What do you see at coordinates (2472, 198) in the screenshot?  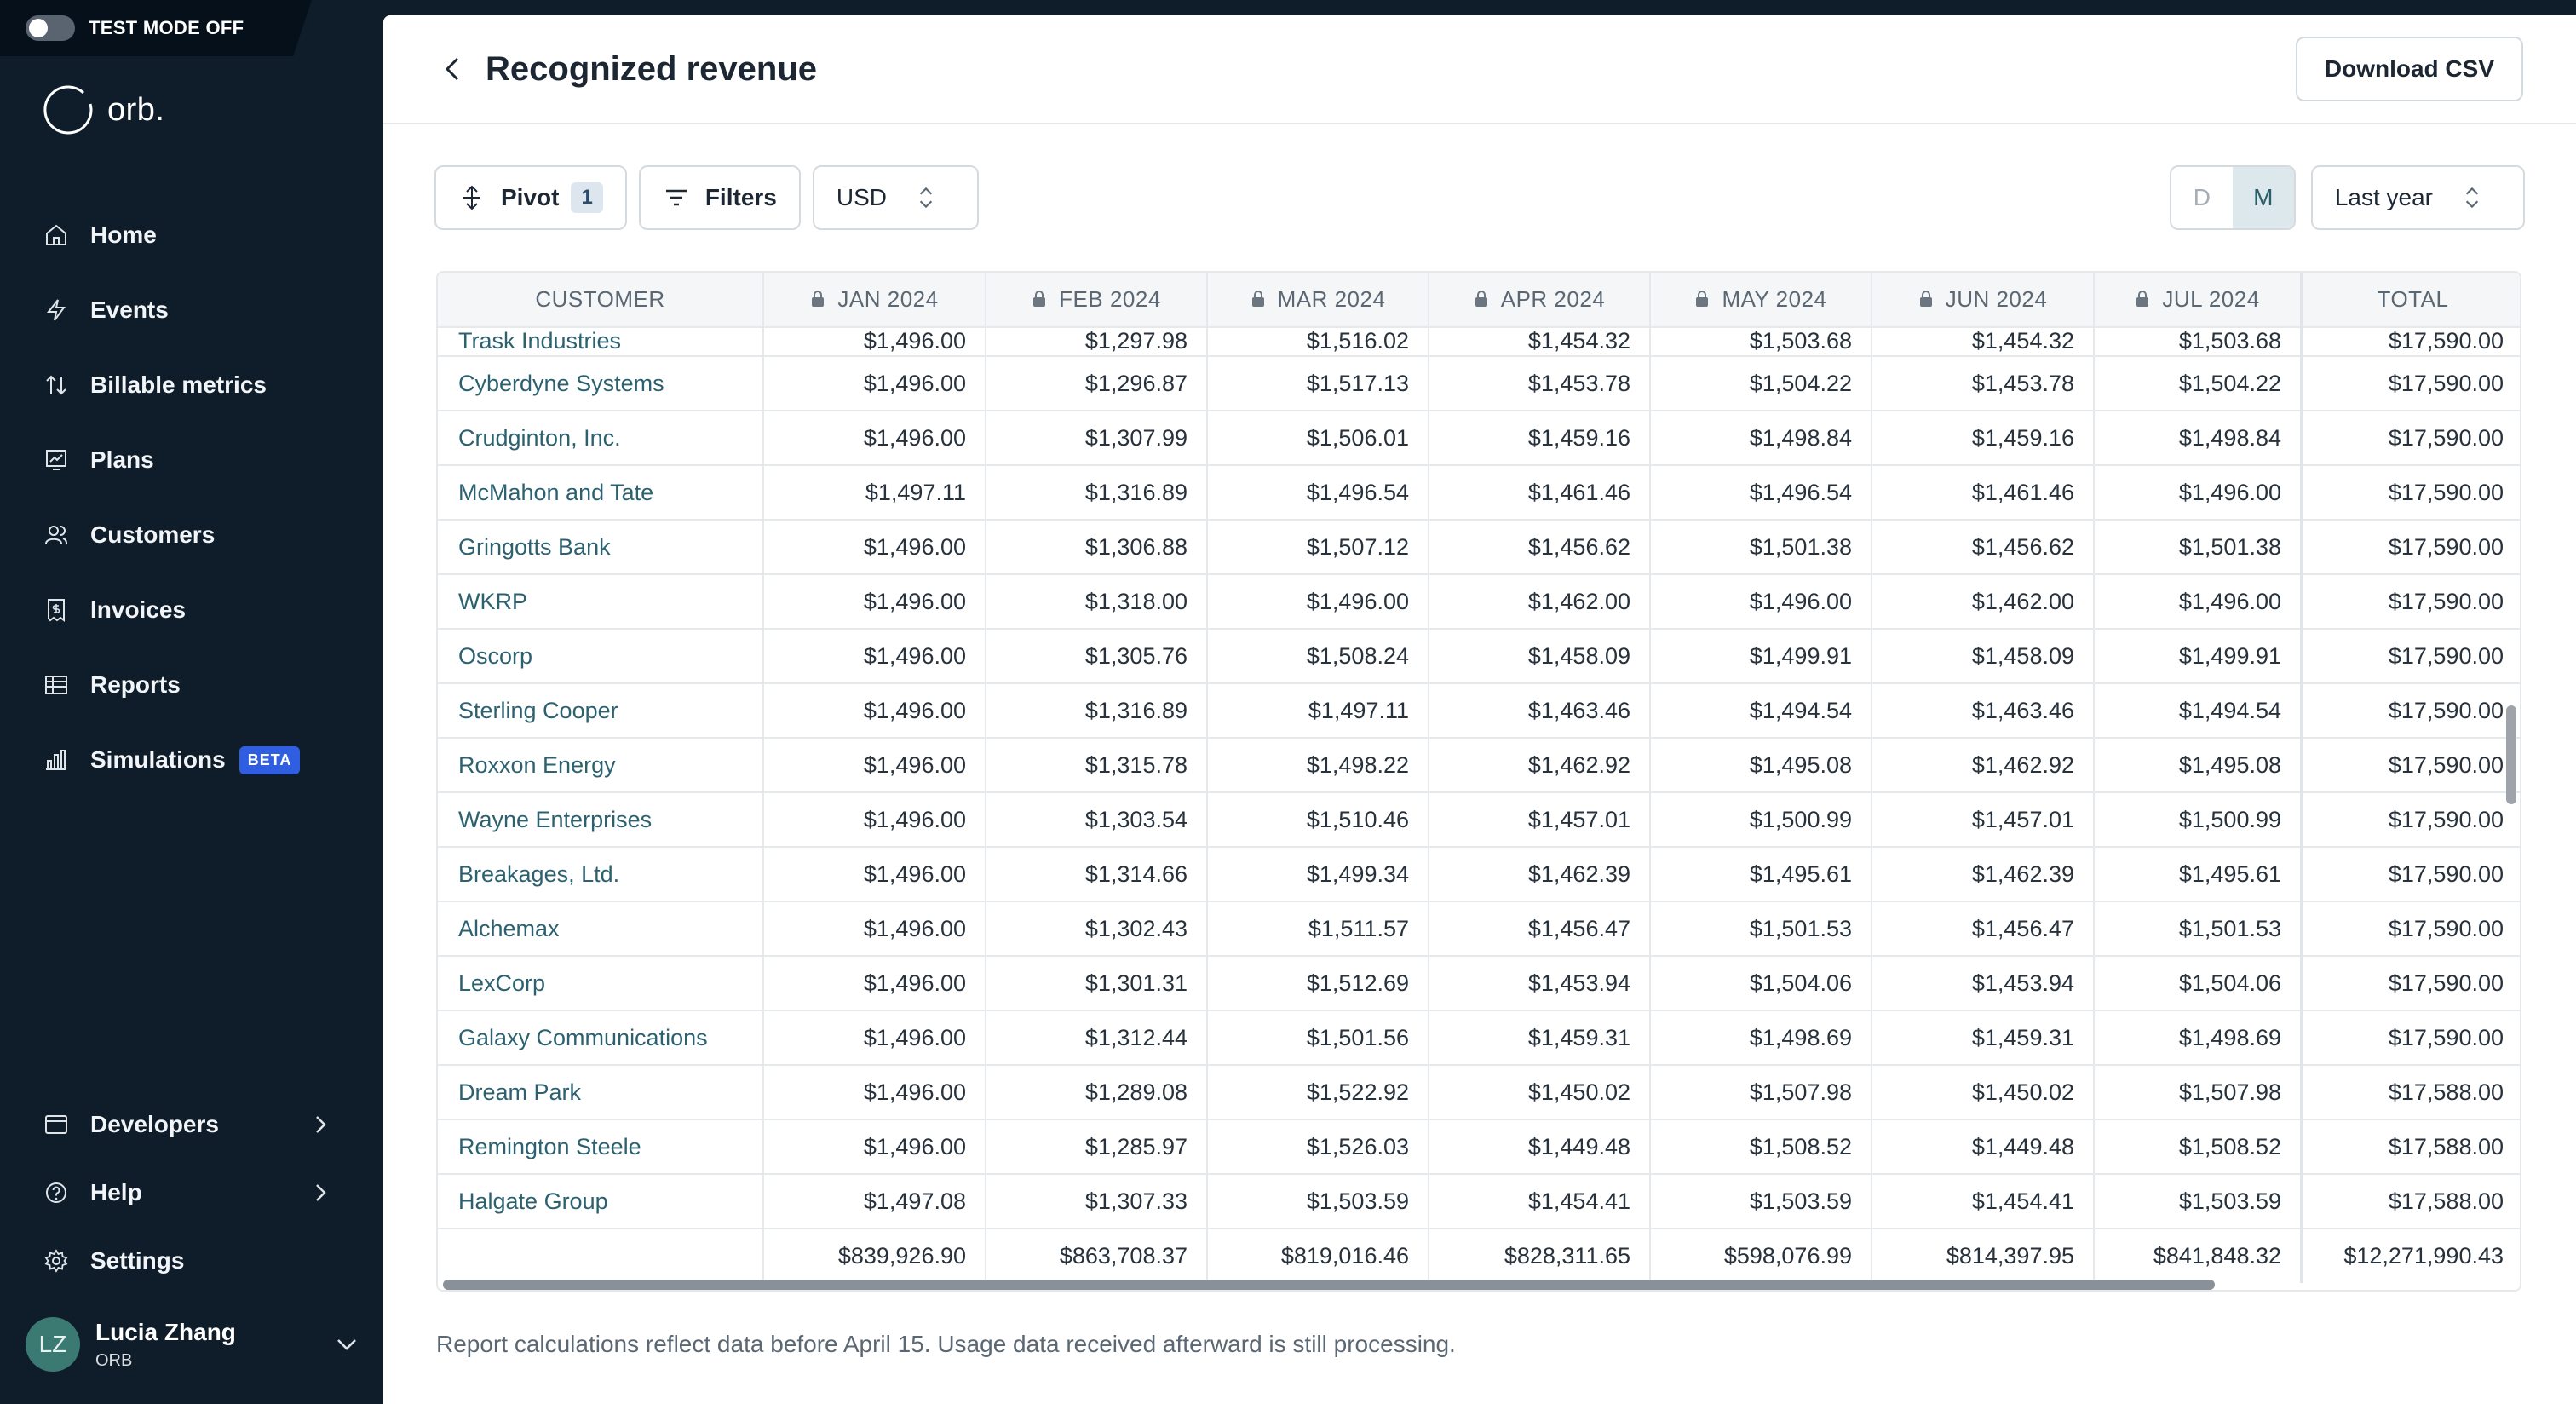 I see `select-arrows-icon` at bounding box center [2472, 198].